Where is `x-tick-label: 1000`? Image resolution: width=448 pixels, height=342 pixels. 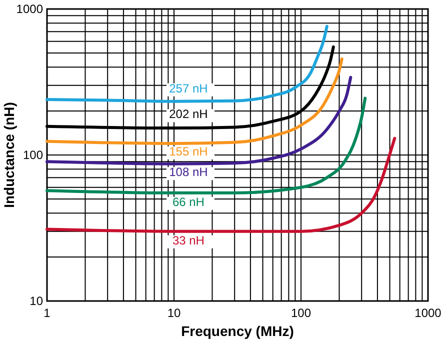
x-tick-label: 1000 is located at coordinates (428, 313).